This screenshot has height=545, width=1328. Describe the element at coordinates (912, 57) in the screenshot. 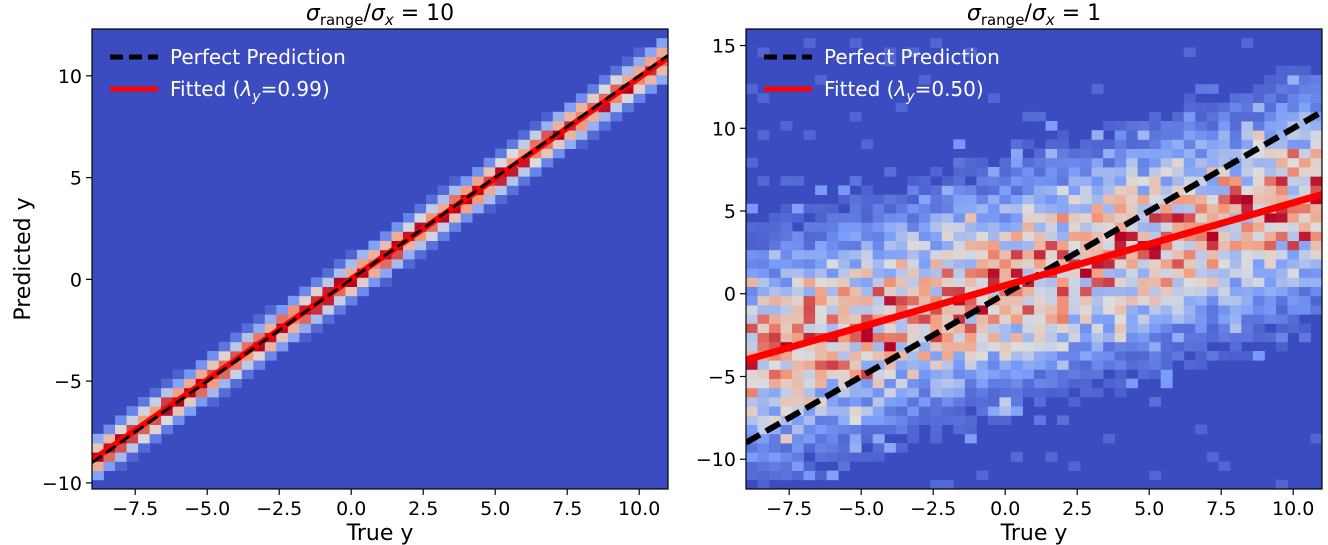

I see `right-legend-label-perfect: Perfect Prediction` at that location.